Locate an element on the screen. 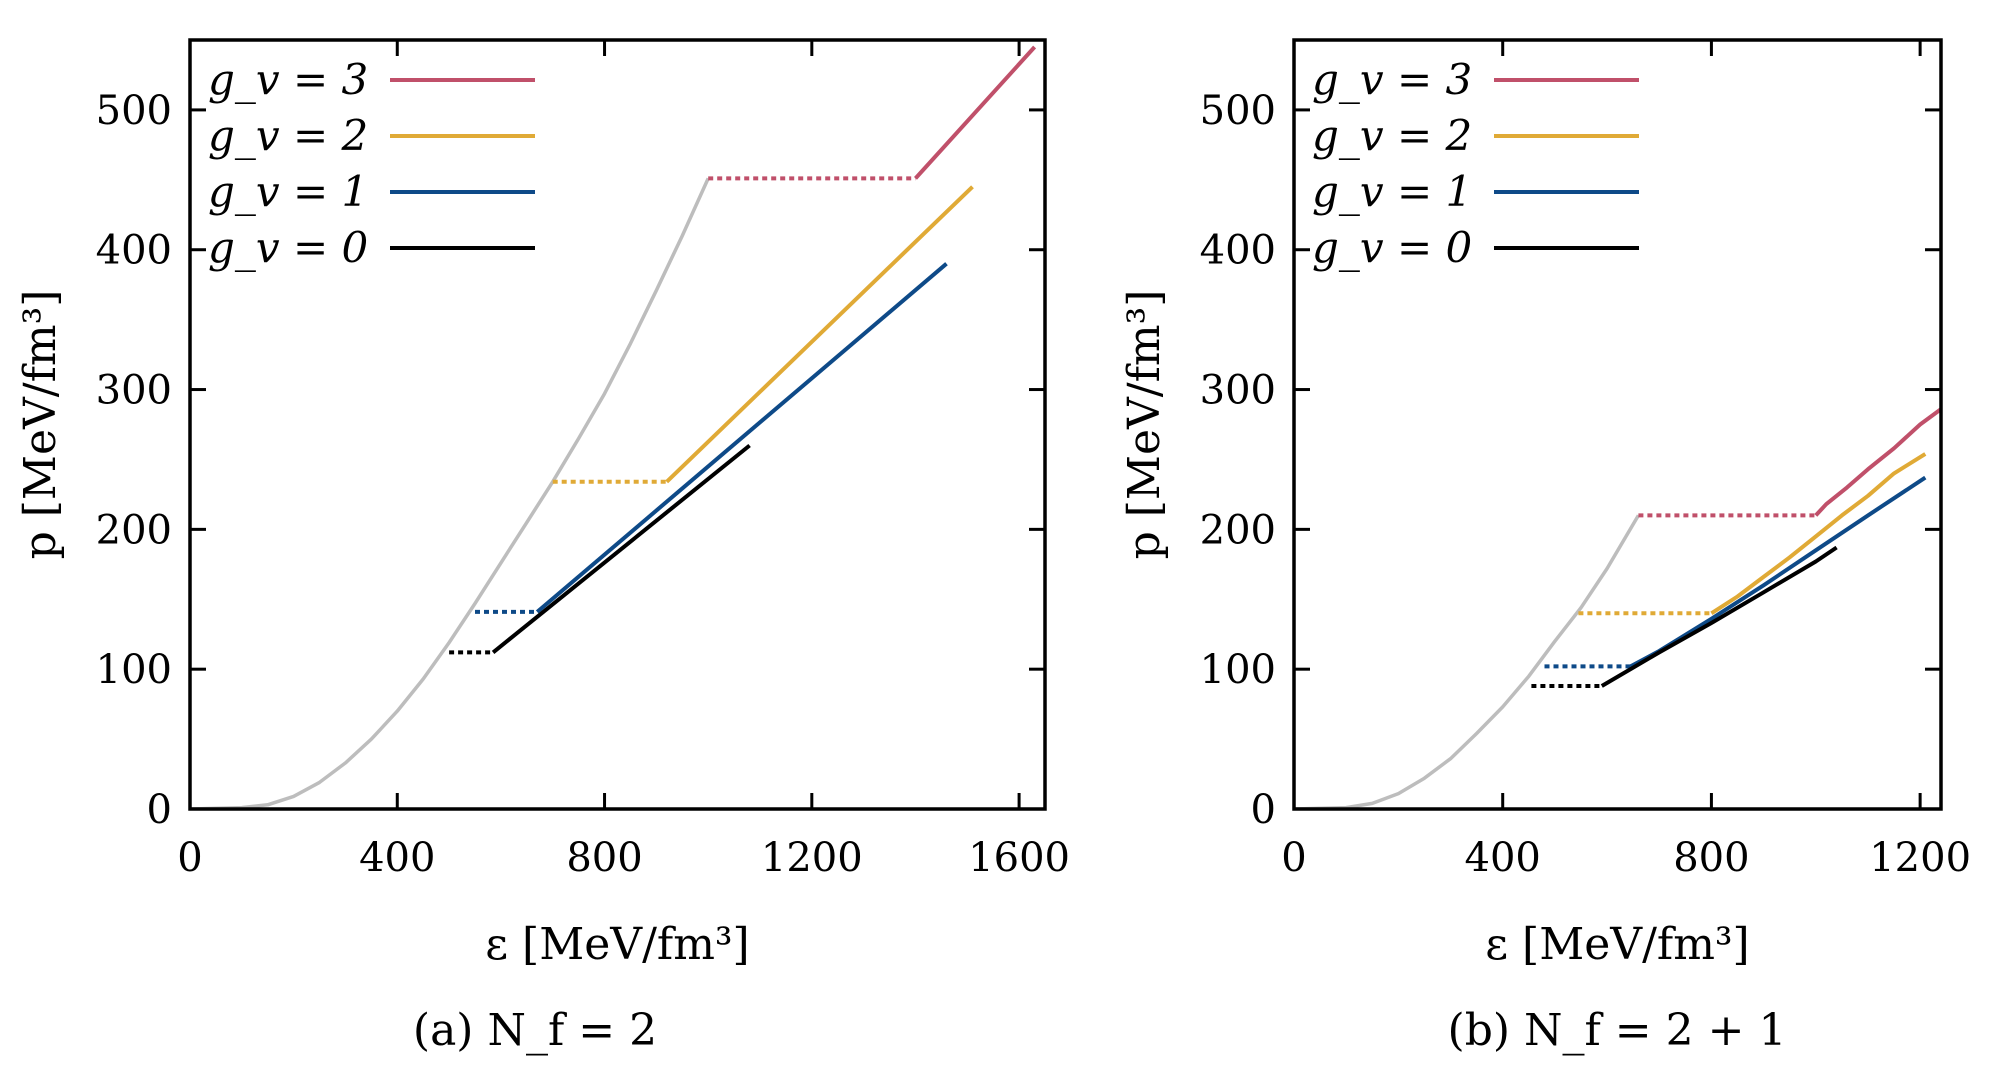 The image size is (2006, 1074). x-tick-label: 1600 is located at coordinates (1019, 858).